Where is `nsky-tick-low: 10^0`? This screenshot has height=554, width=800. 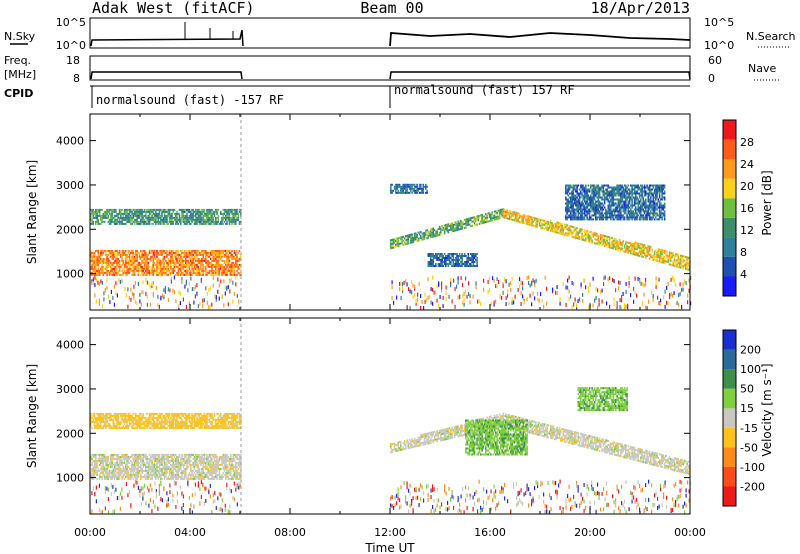 nsky-tick-low: 10^0 is located at coordinates (71, 45).